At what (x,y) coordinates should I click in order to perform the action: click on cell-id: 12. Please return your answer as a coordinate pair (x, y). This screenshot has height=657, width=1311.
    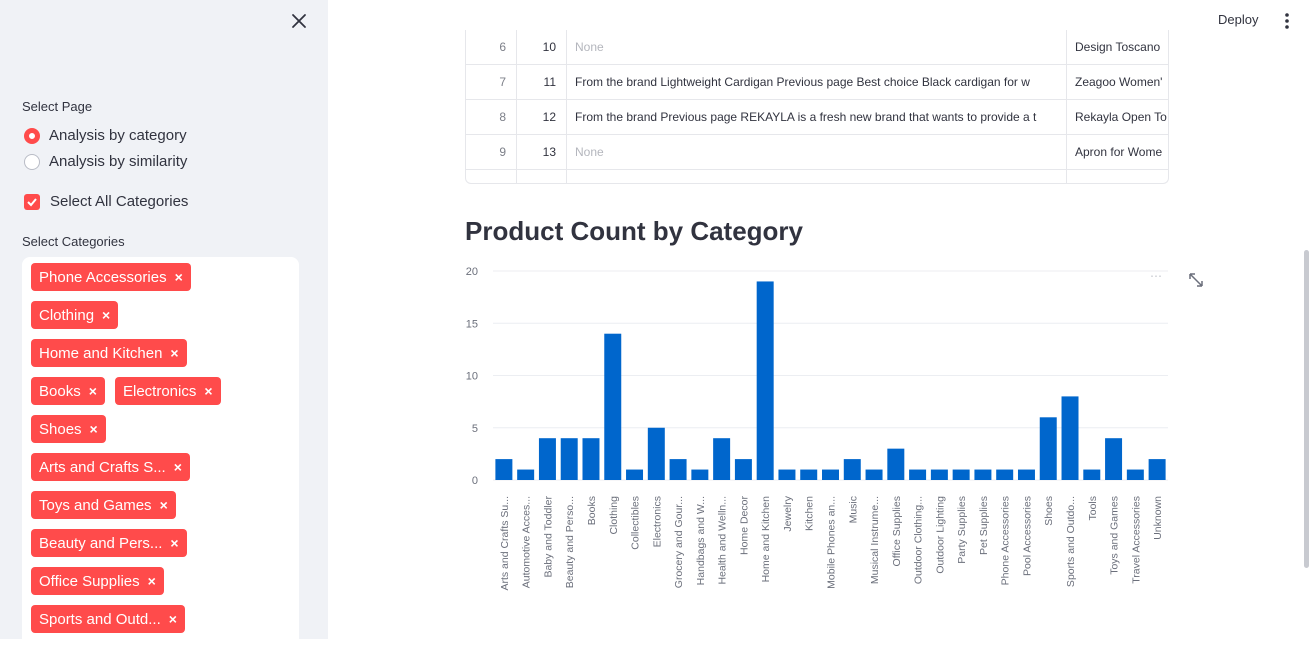
    Looking at the image, I should click on (542, 117).